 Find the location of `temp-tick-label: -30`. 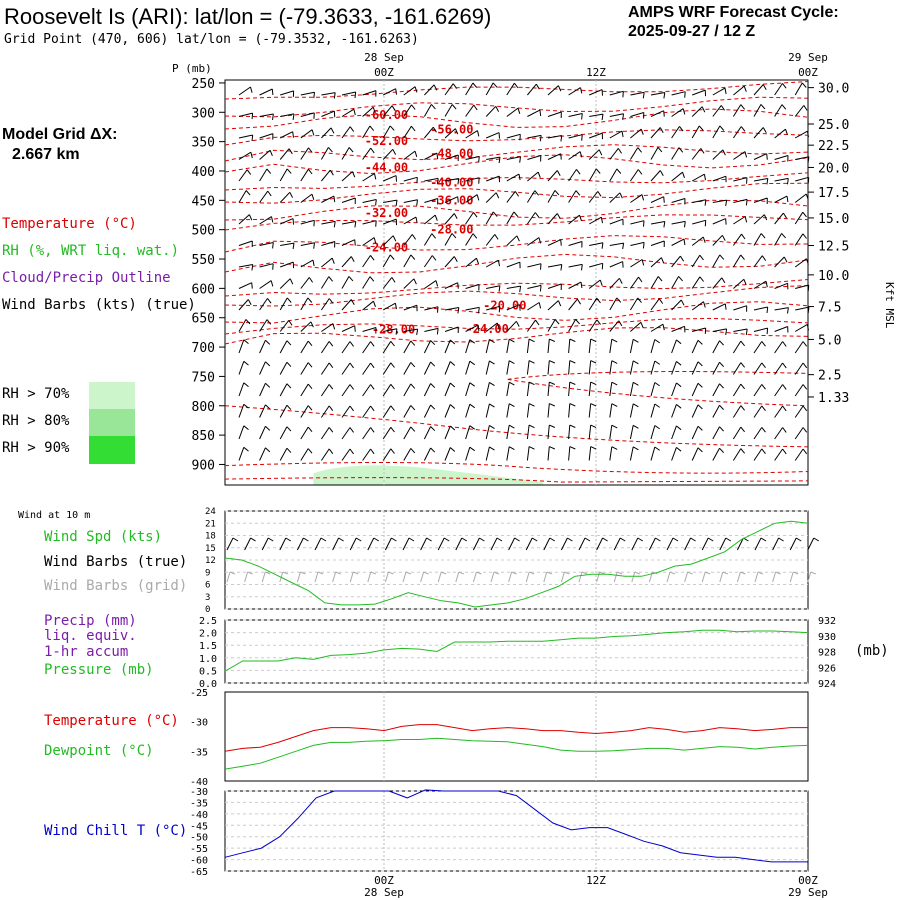

temp-tick-label: -30 is located at coordinates (199, 723).